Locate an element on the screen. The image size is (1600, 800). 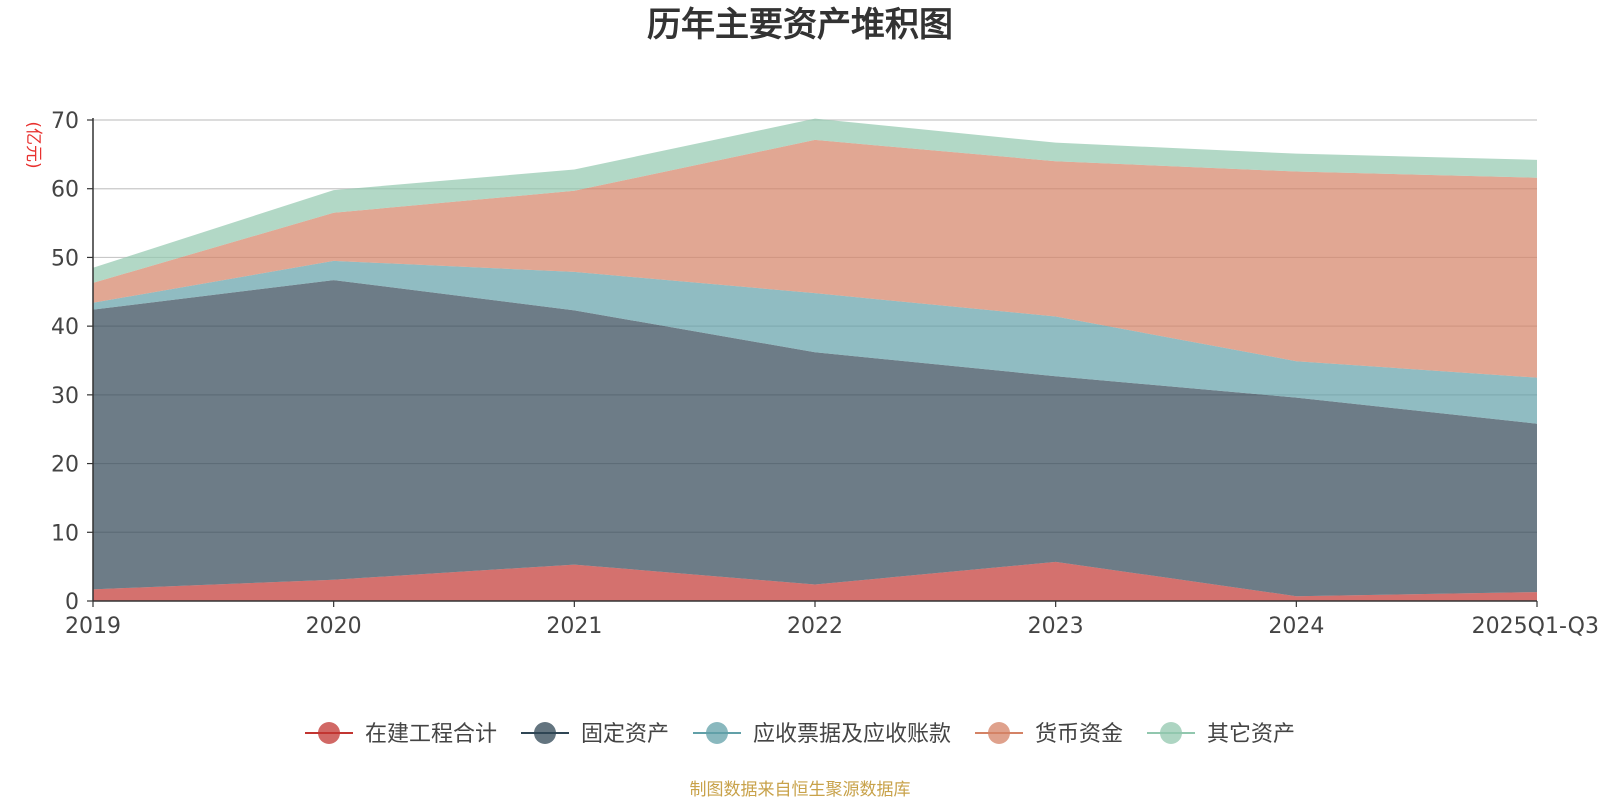
y-tick-label: 20 is located at coordinates (65, 465).